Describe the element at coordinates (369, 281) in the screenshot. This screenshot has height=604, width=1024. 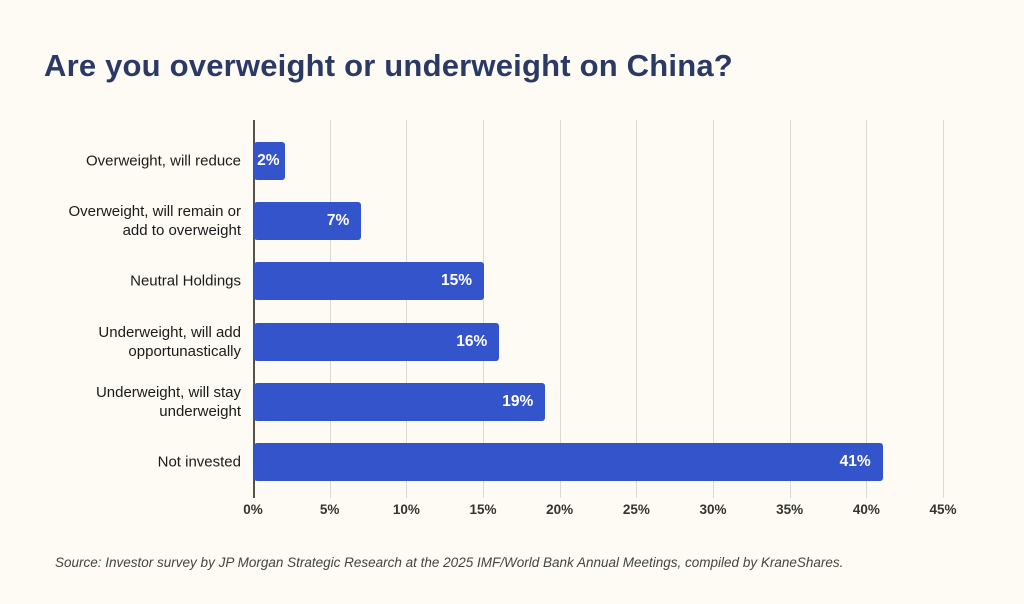
I see `bar: 15%` at that location.